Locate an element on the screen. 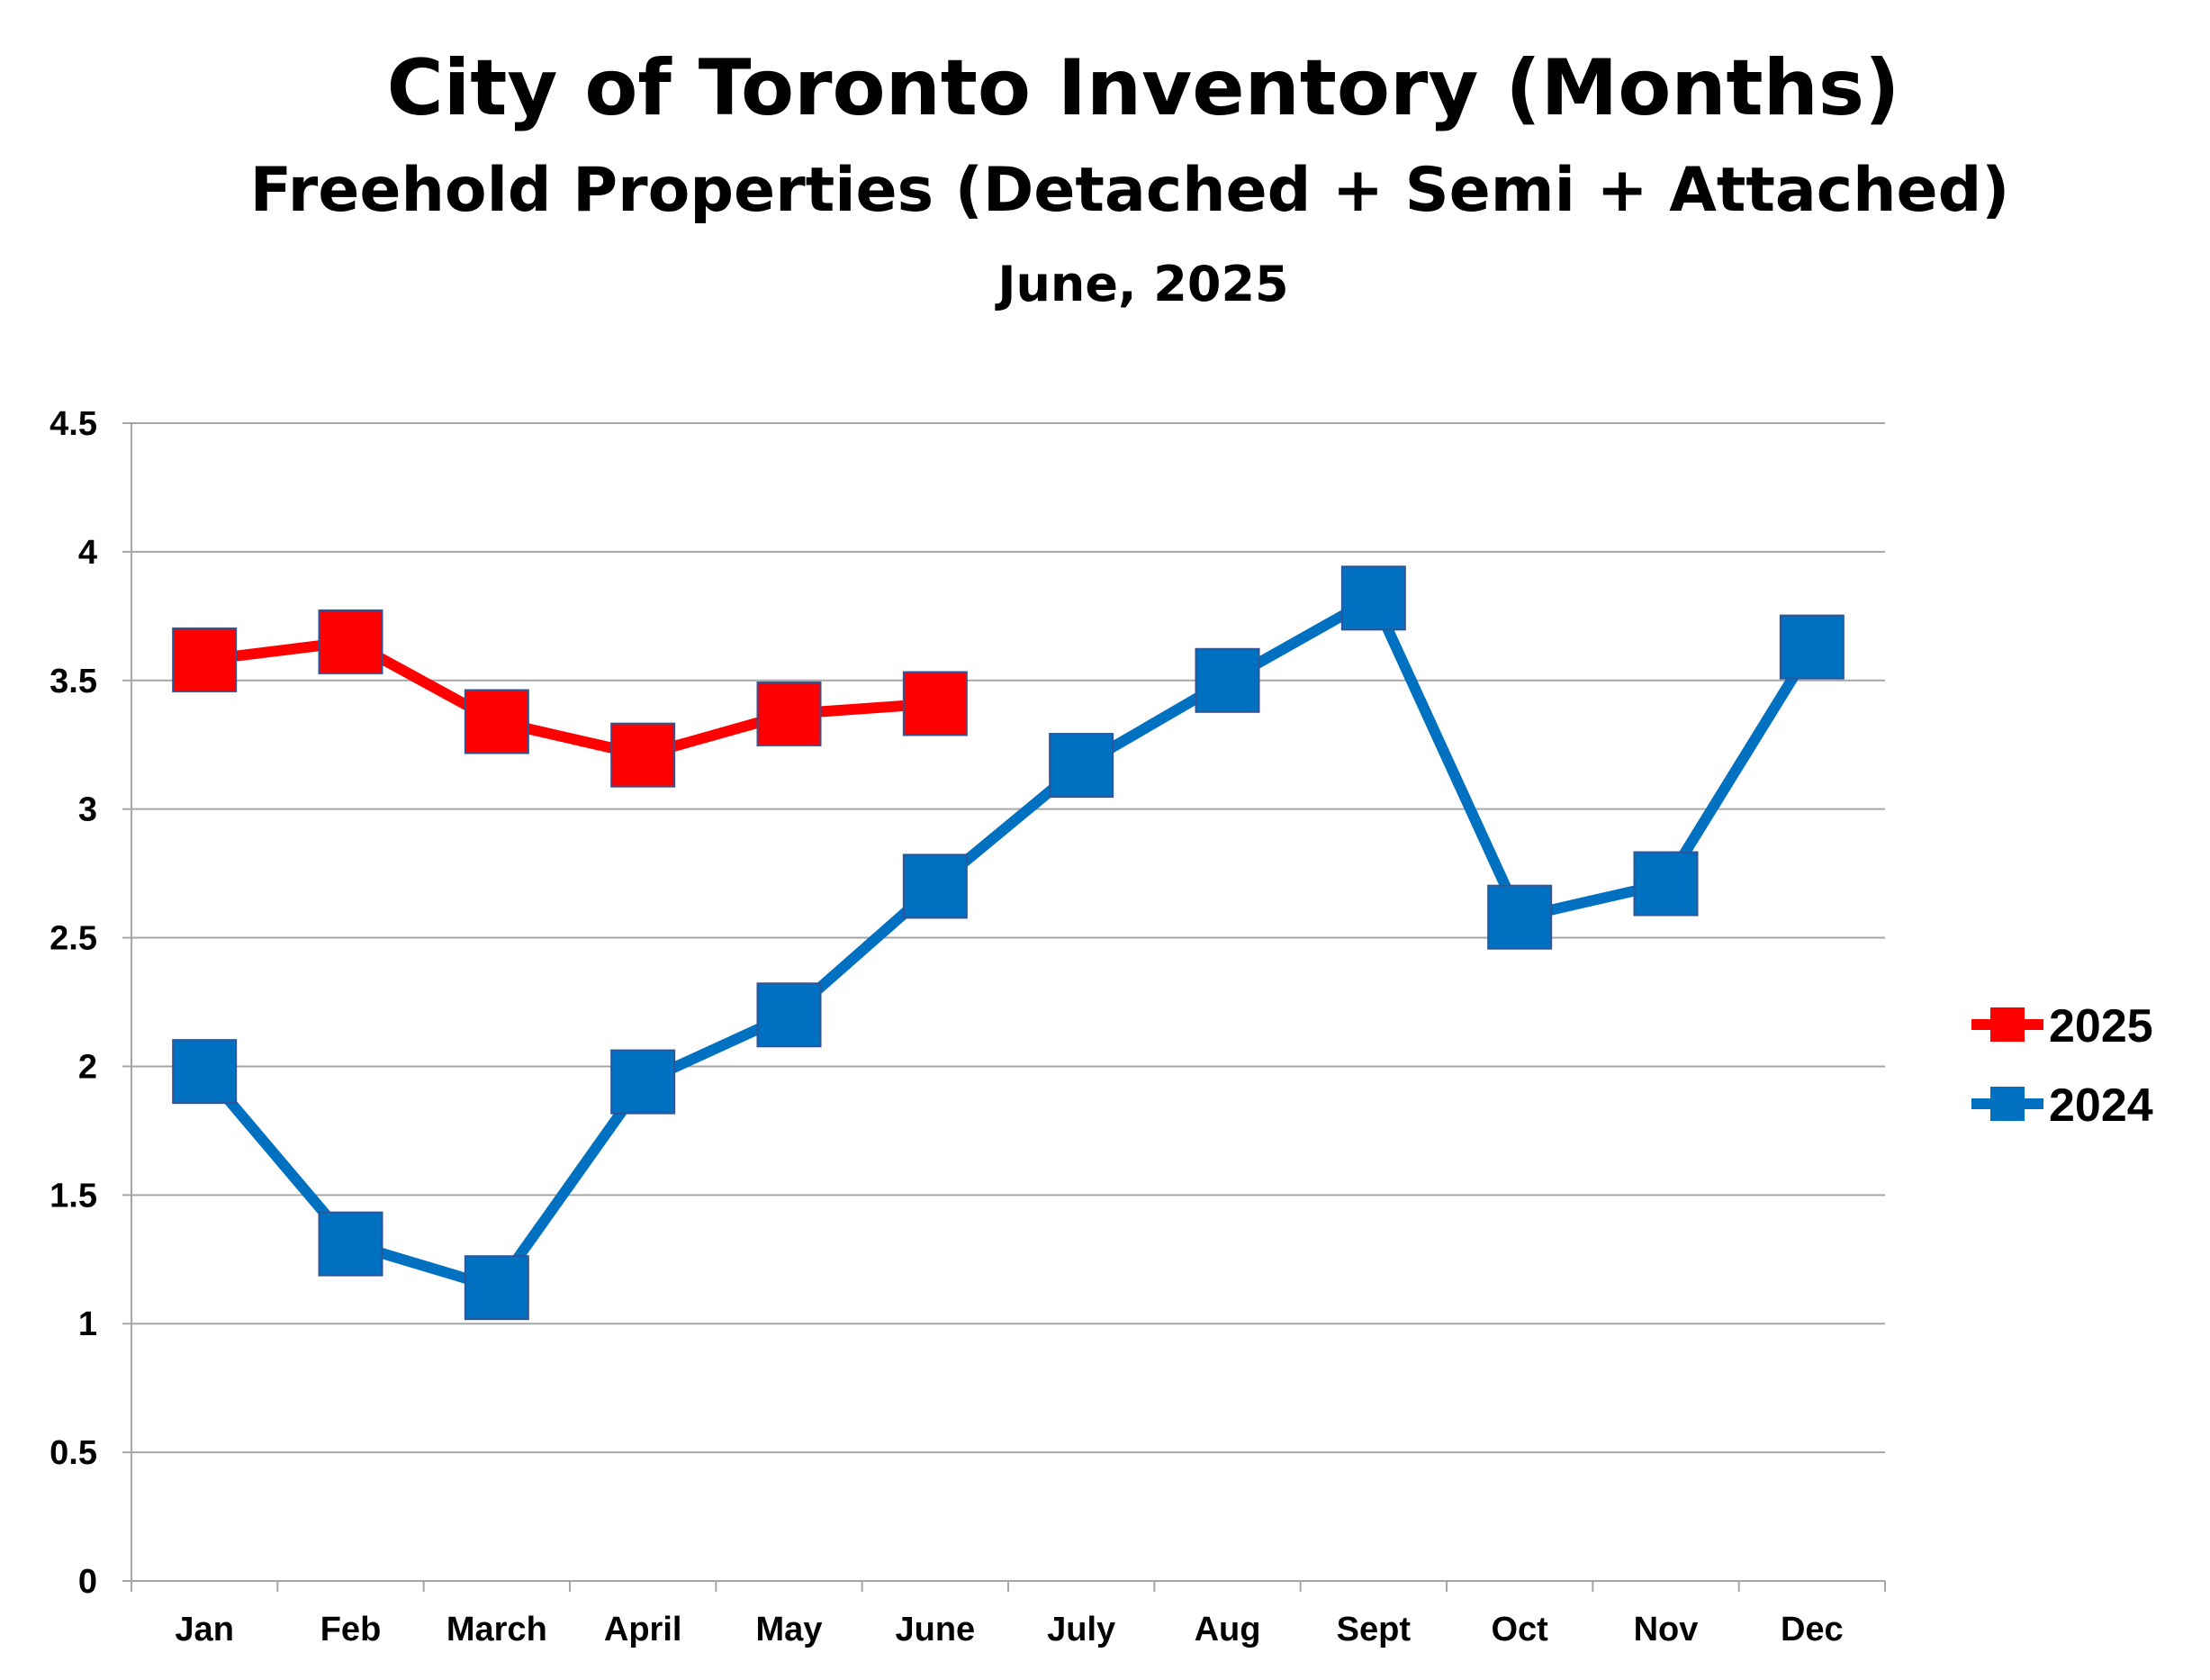  legend-label: 2025 is located at coordinates (2101, 1026).